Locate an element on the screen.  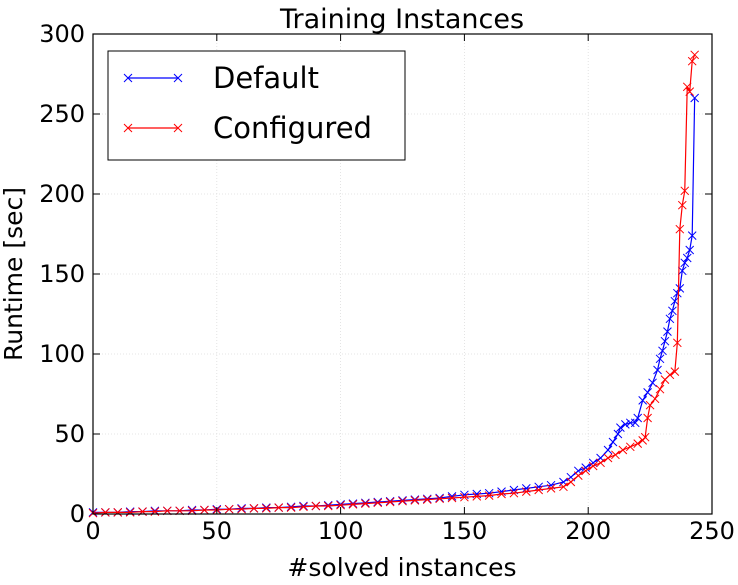
legend: Default Configured is located at coordinates (256, 105).